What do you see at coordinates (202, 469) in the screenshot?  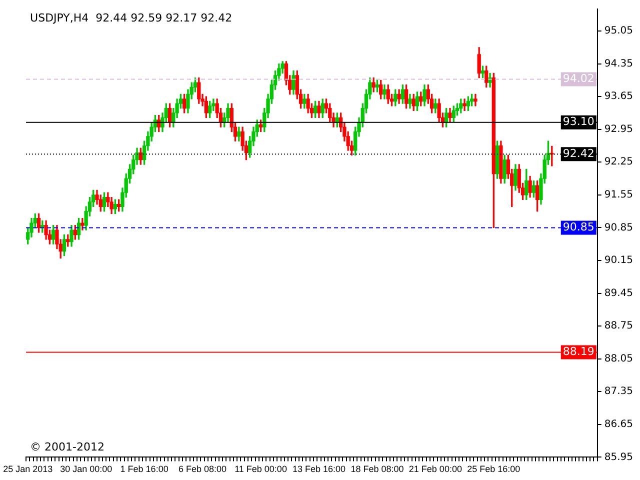 I see `x-tick-label: 6 Feb 08:00` at bounding box center [202, 469].